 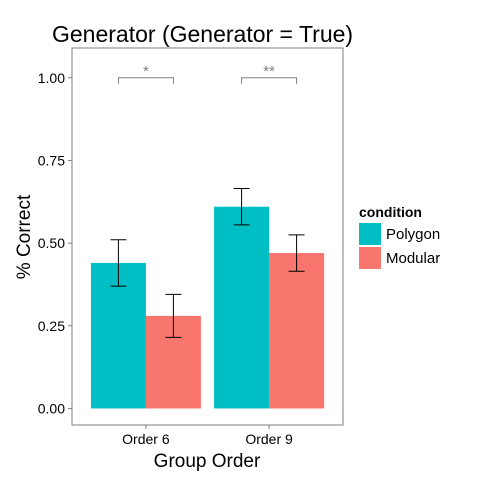 What do you see at coordinates (370, 258) in the screenshot?
I see `legend-swatch-modular` at bounding box center [370, 258].